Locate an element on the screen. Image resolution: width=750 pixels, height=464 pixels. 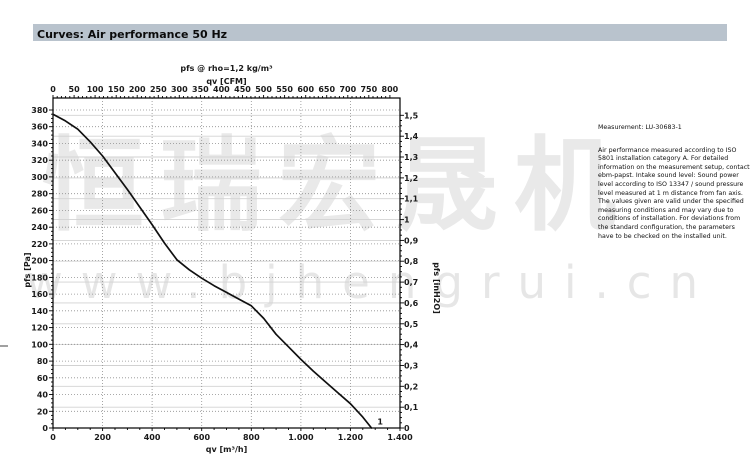
svg-text: 350 is located at coordinates (200, 89).